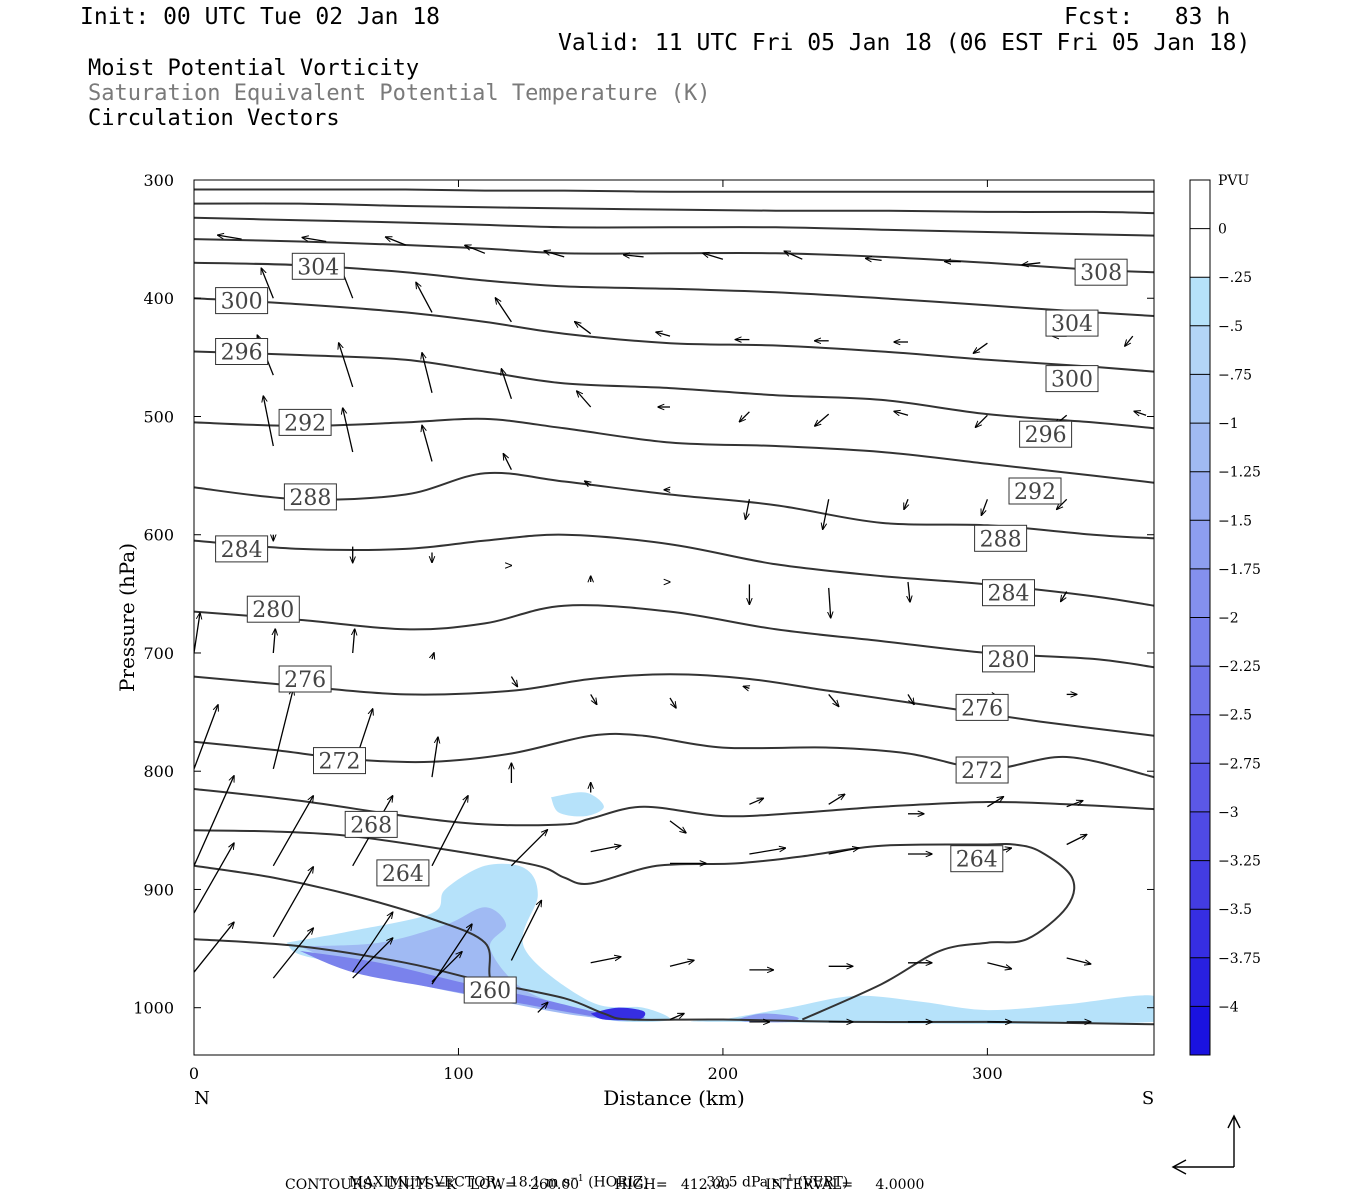 Image resolution: width=1350 pixels, height=1200 pixels. Describe the element at coordinates (823, 1182) in the screenshot. I see `max-vector-vert-unit: (VERT)` at that location.